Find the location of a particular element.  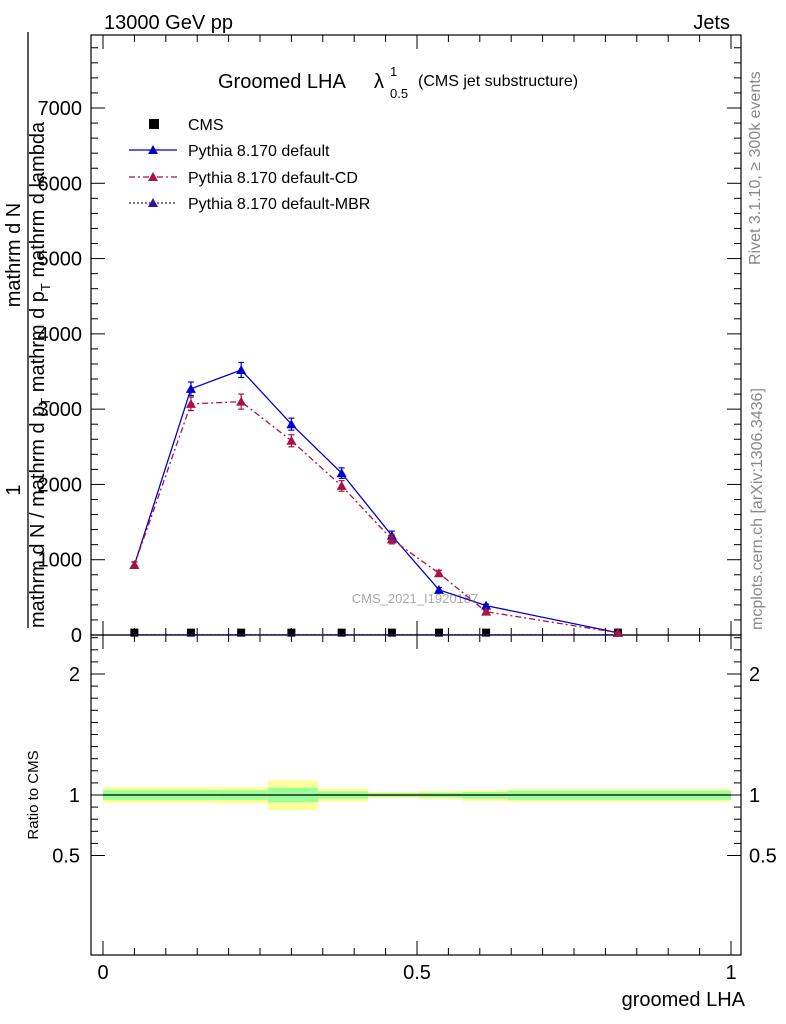

y-tick-label-ratio: 1 is located at coordinates (74, 796).